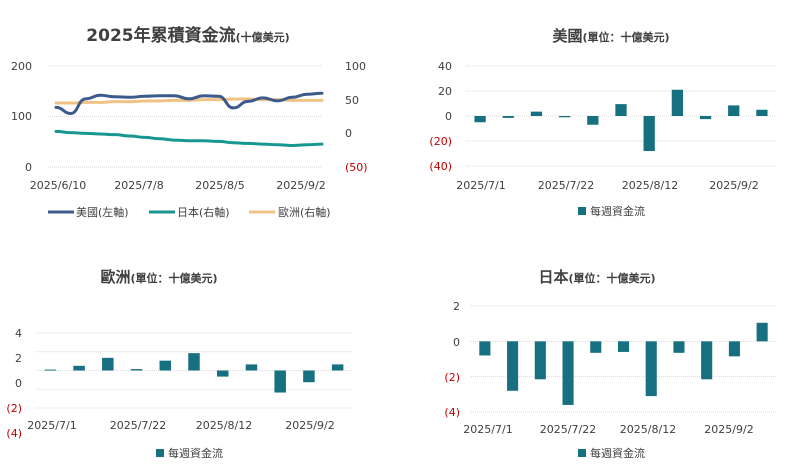  What do you see at coordinates (28, 167) in the screenshot?
I see `left-y-tick-label: 0` at bounding box center [28, 167].